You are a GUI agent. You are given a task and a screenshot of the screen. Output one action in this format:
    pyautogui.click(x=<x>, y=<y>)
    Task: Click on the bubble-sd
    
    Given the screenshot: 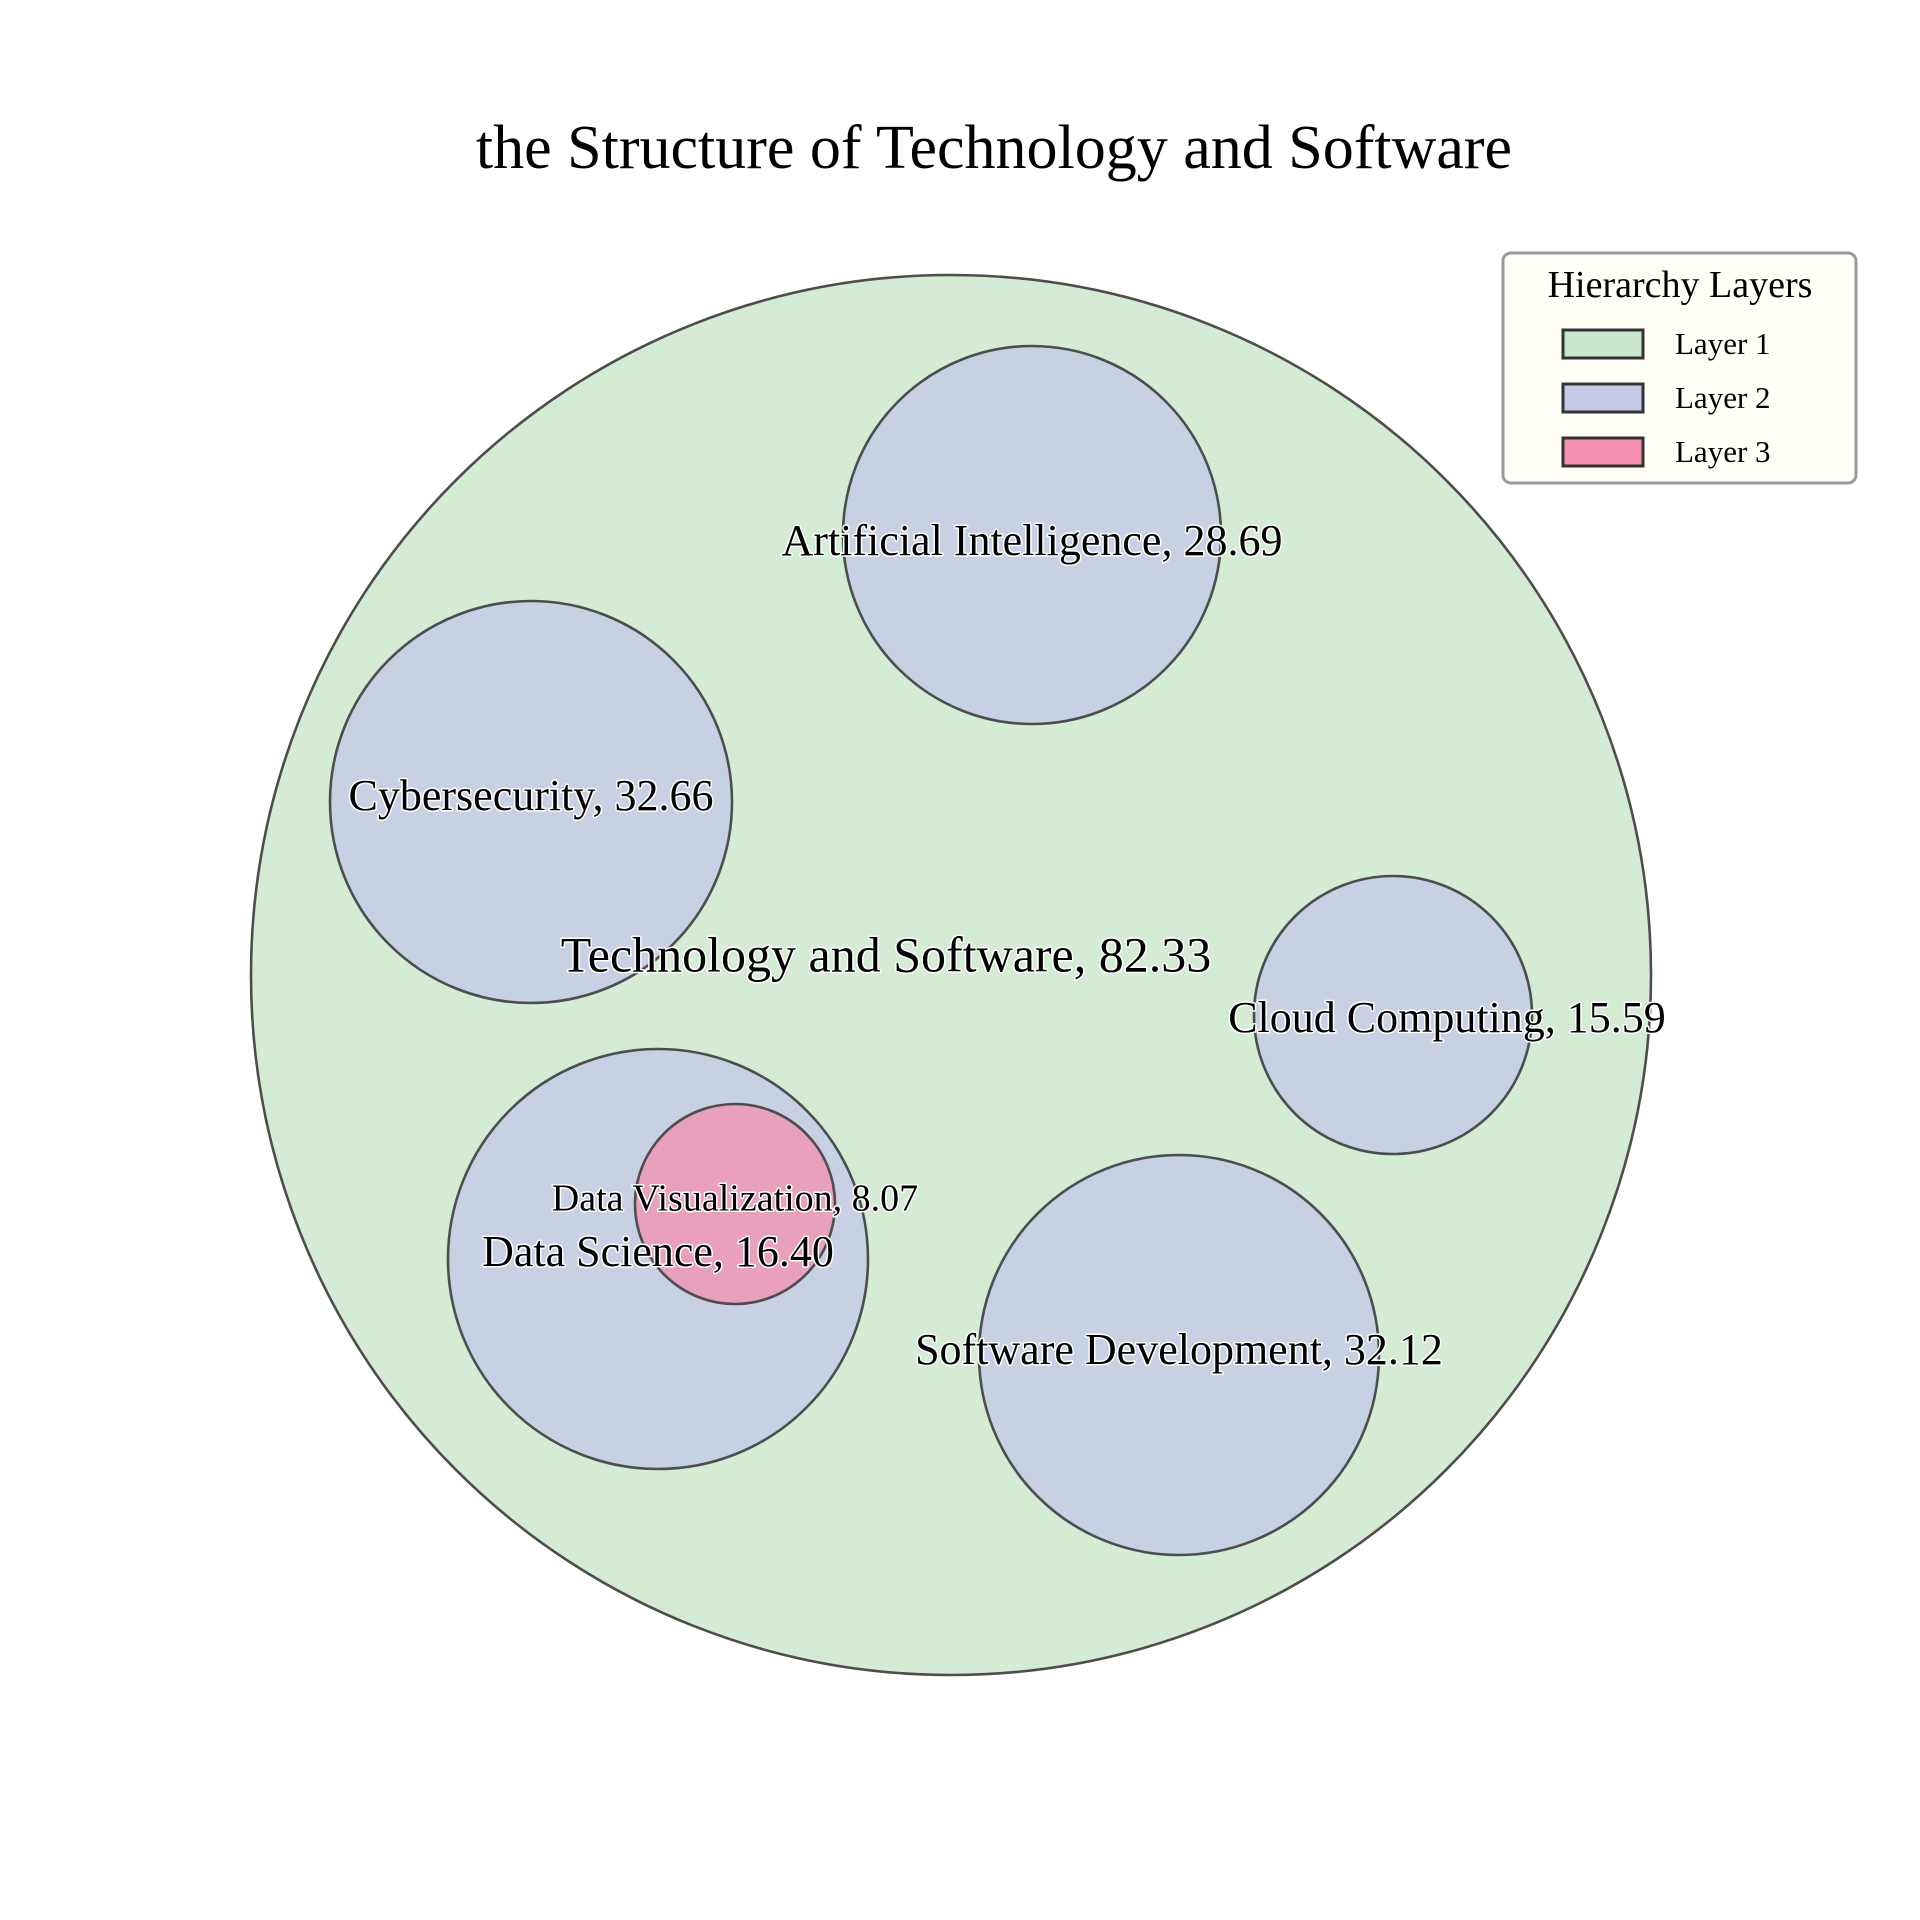 What is the action you would take?
    pyautogui.click(x=1179, y=1355)
    